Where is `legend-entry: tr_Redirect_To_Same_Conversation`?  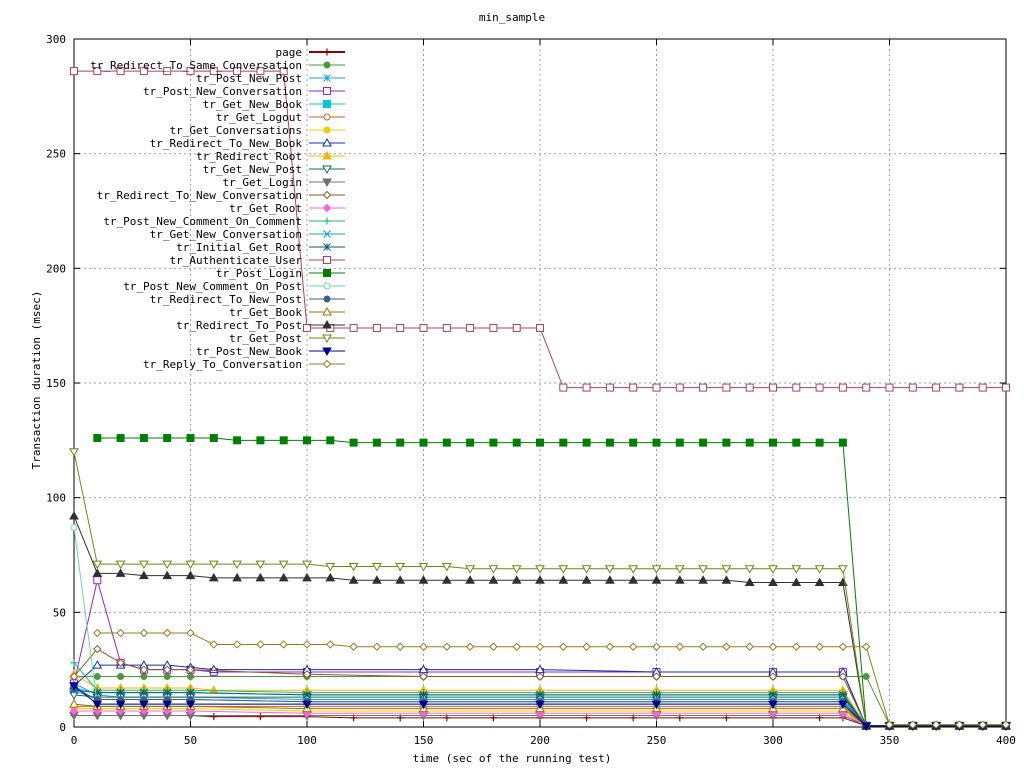 legend-entry: tr_Redirect_To_Same_Conversation is located at coordinates (217, 65).